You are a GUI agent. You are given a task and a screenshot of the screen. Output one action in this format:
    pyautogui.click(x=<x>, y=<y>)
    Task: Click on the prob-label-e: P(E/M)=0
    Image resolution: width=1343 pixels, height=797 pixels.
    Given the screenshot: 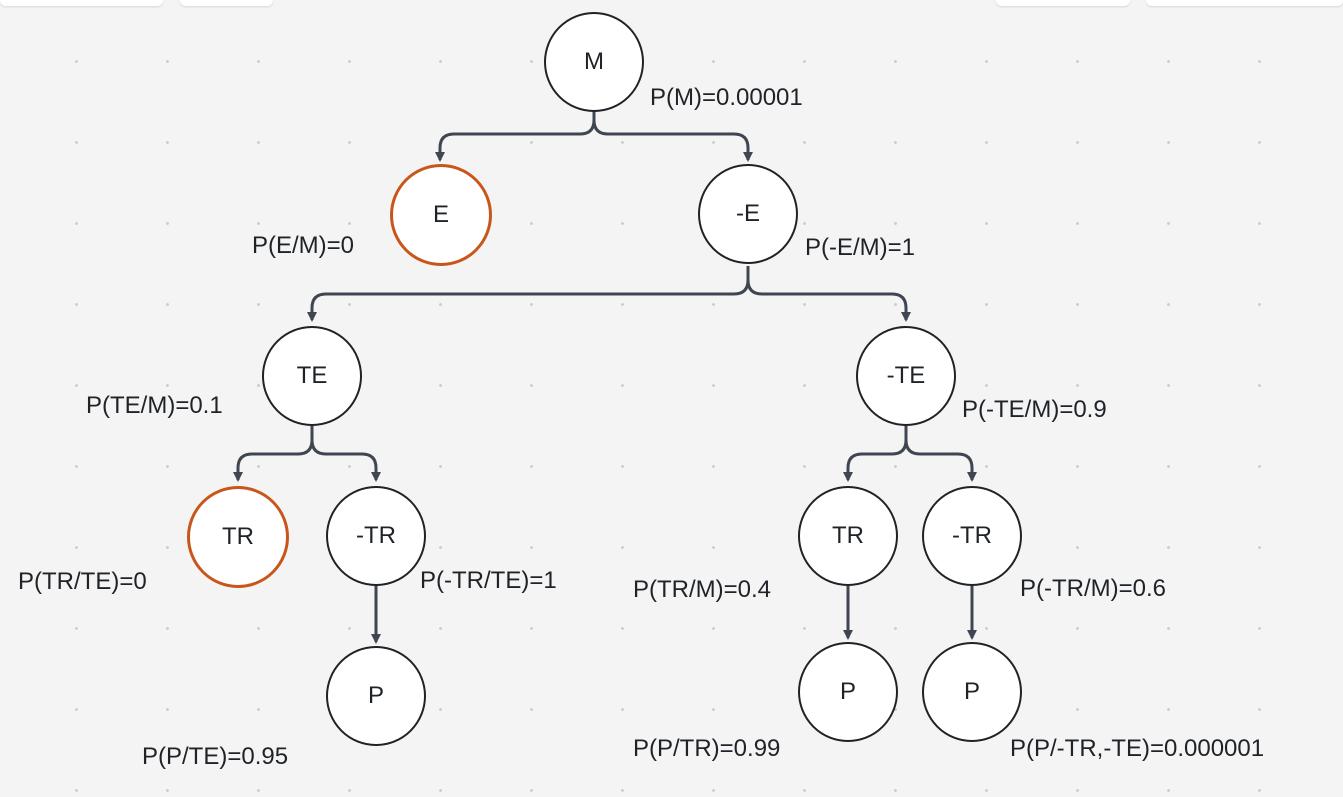 What is the action you would take?
    pyautogui.click(x=303, y=245)
    